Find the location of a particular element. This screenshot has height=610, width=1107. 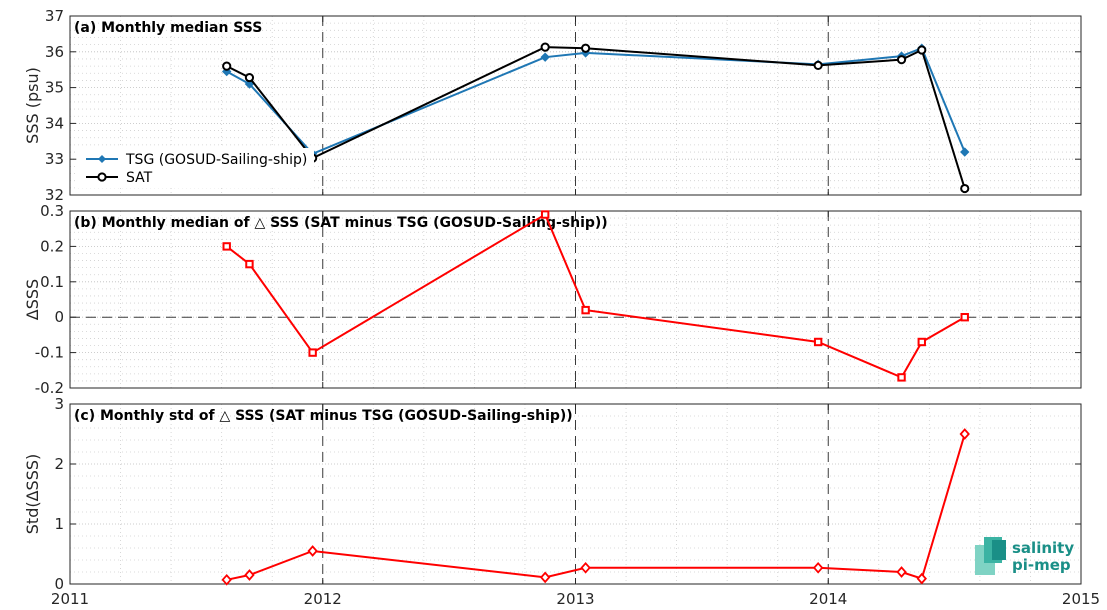

y-tick-label: 36 is located at coordinates (54, 52).